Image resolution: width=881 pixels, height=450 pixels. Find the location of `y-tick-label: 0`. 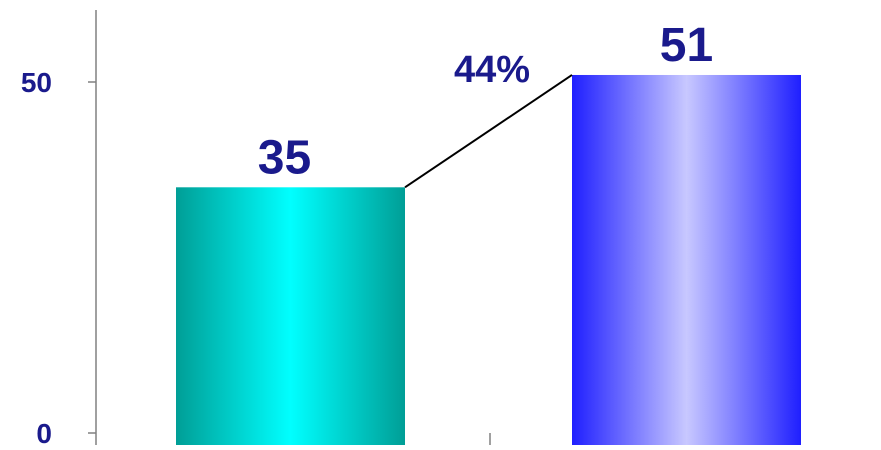

y-tick-label: 0 is located at coordinates (44, 431).